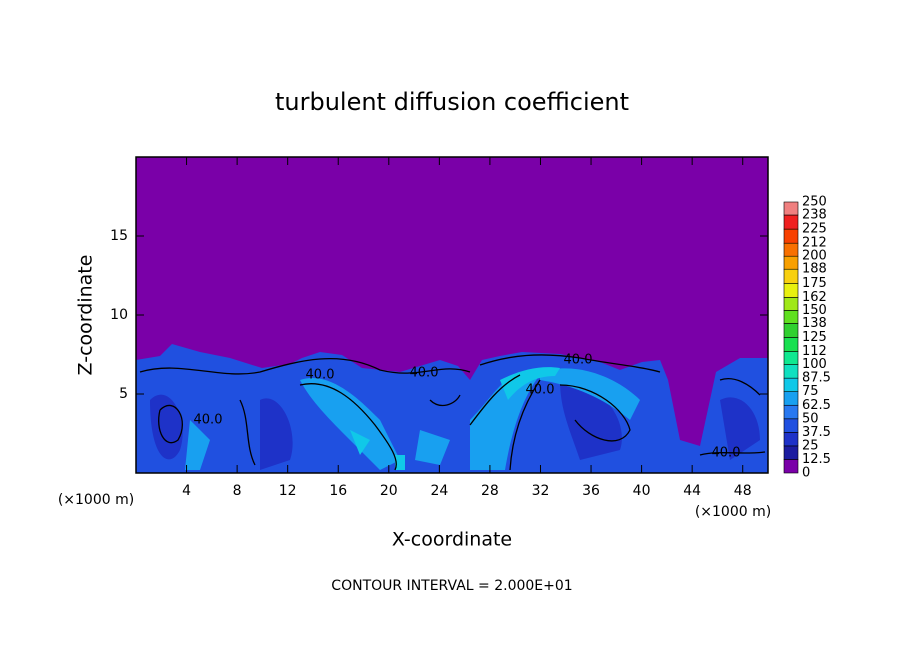 This screenshot has width=904, height=654. Describe the element at coordinates (816, 432) in the screenshot. I see `colorbar-label: 37.5` at that location.